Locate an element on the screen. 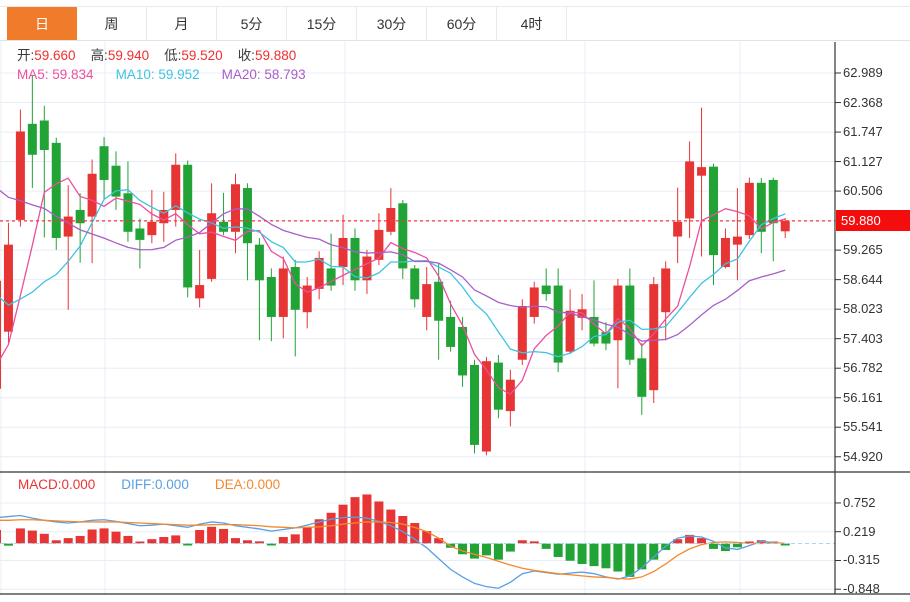 Image resolution: width=910 pixels, height=602 pixels. price-tick-label: 55.541 is located at coordinates (863, 427).